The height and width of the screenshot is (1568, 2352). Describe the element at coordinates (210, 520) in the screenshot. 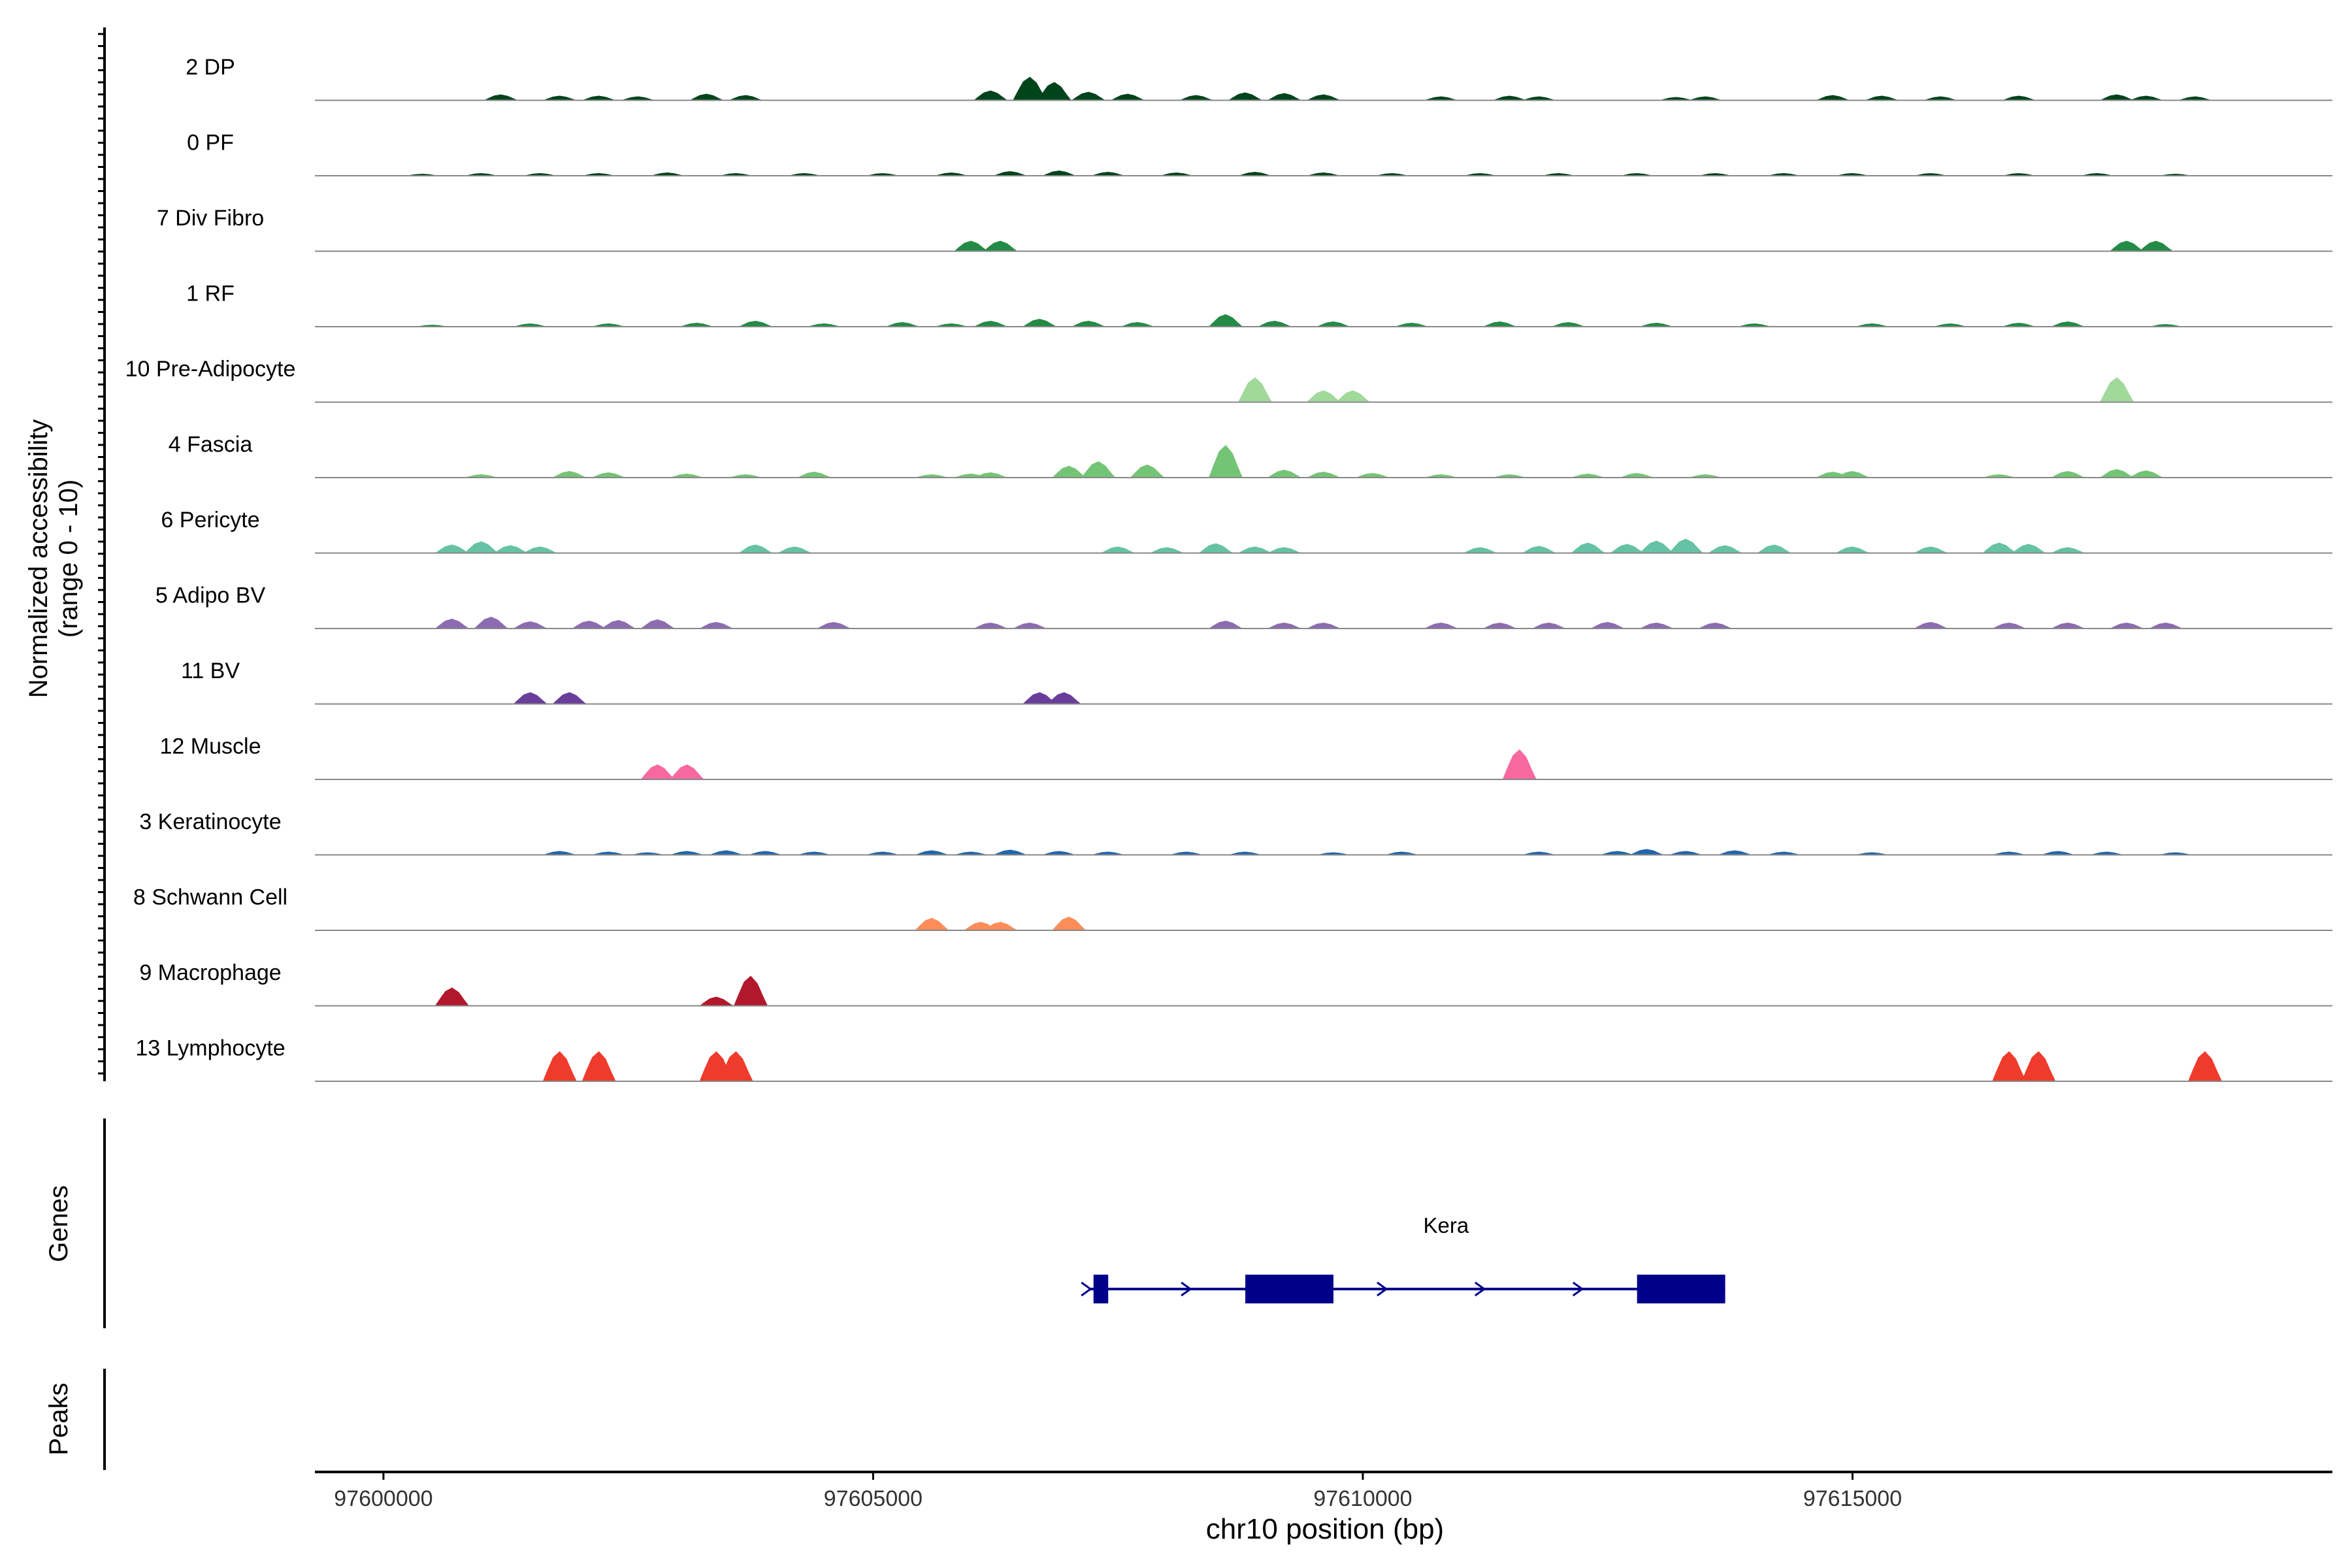

I see `track-label: 6 Pericyte` at that location.